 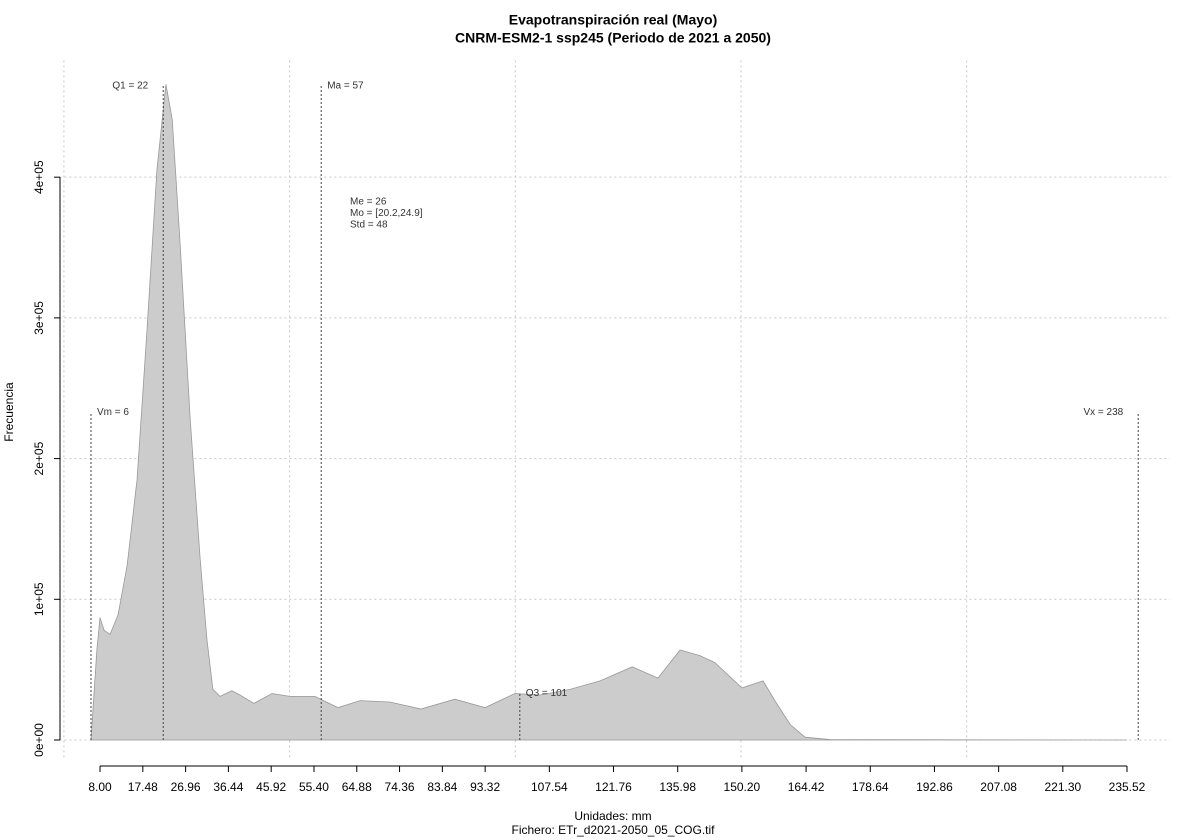 I want to click on x-axis-label: Unidades: mm, so click(x=612, y=816).